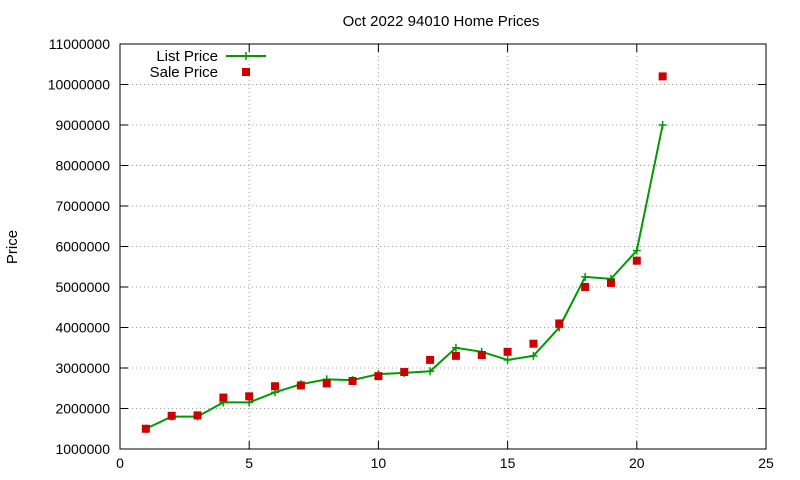 This screenshot has width=800, height=480. Describe the element at coordinates (82, 449) in the screenshot. I see `y-tick-label: 1000000` at that location.